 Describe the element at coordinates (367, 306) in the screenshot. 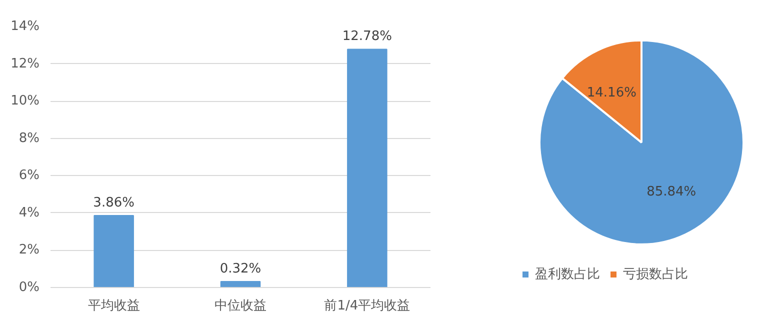

I see `x-tick-label: 前1/4平均收益` at that location.